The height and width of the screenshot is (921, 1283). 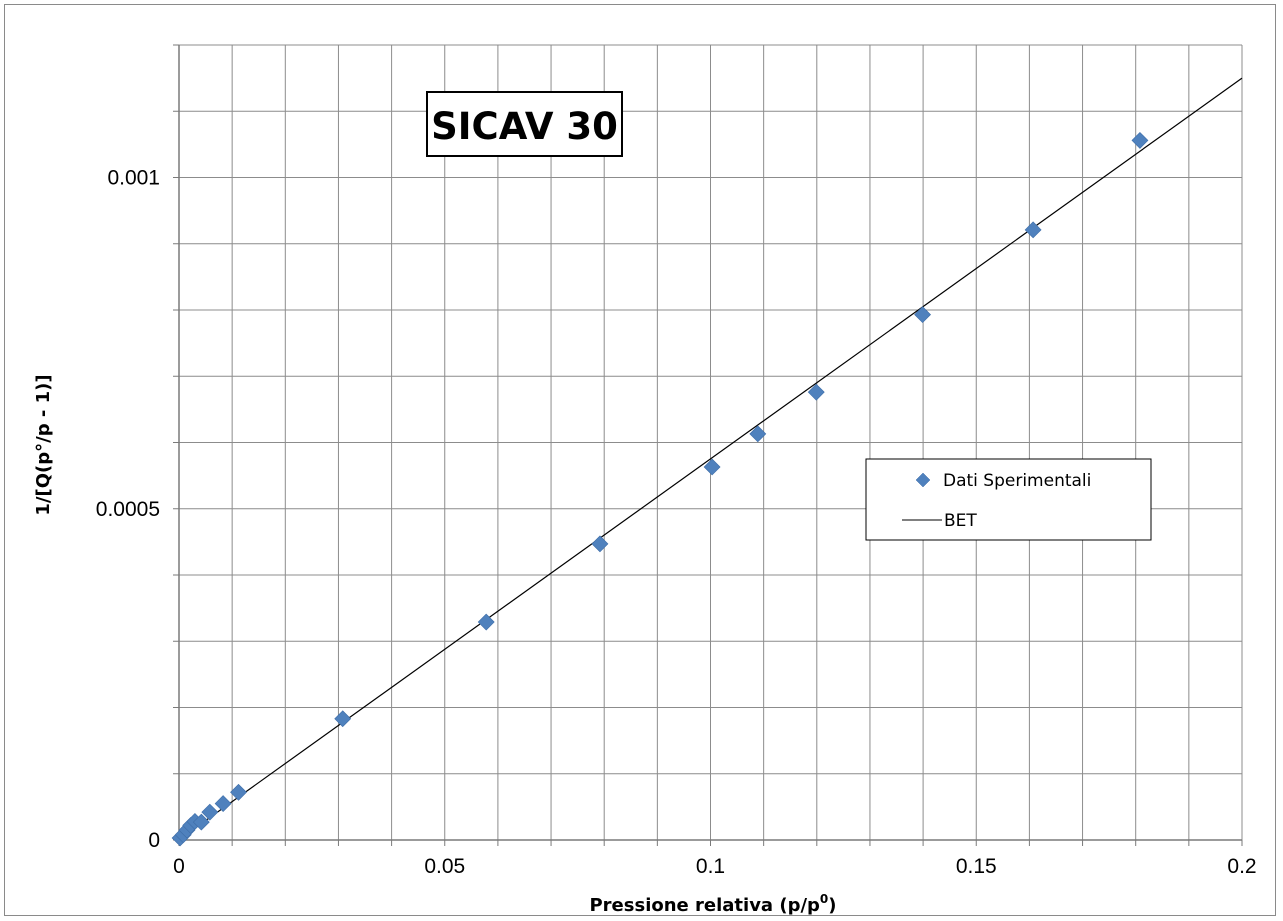 I want to click on legend: Dati Sperimentali BET, so click(x=1008, y=499).